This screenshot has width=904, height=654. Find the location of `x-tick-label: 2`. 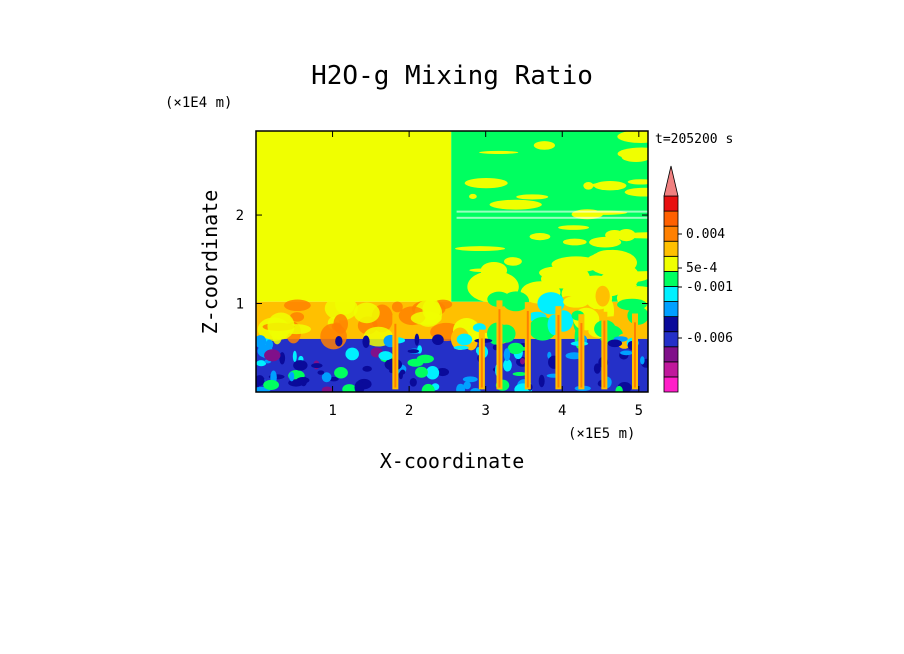

x-tick-label: 2 is located at coordinates (409, 411).